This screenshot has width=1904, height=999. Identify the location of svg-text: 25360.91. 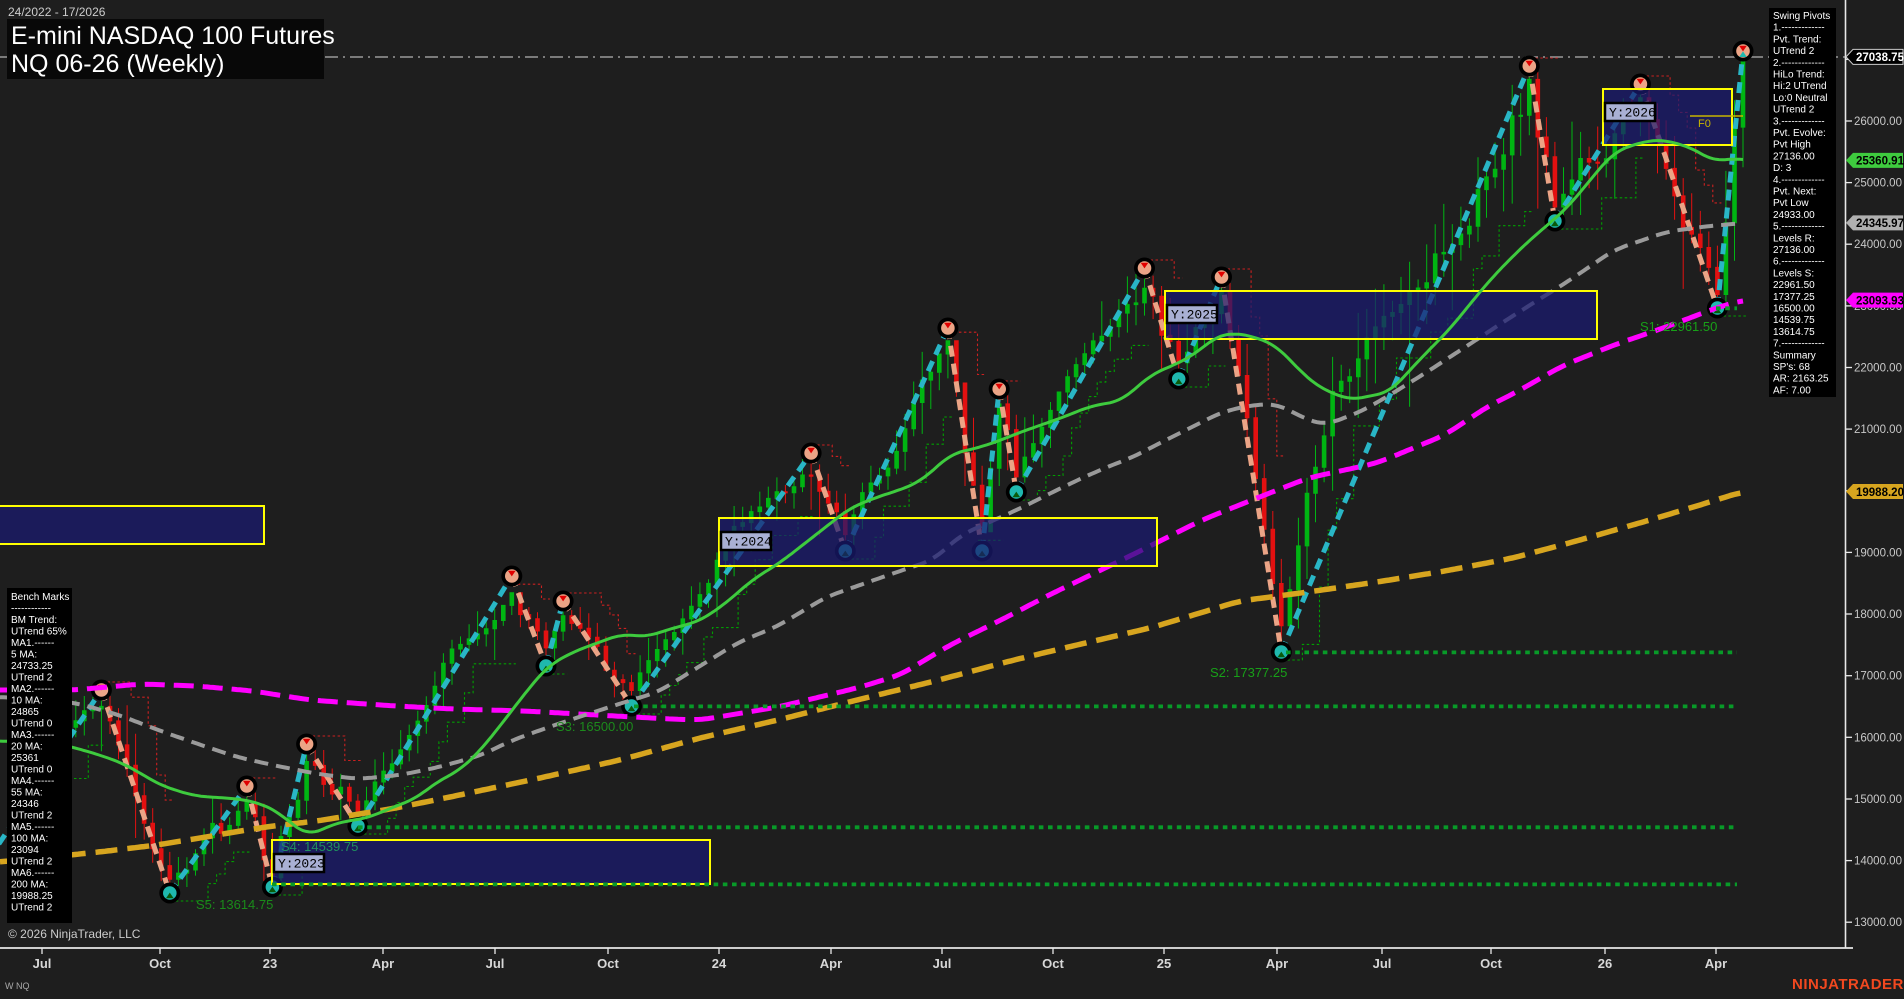
(1880, 162).